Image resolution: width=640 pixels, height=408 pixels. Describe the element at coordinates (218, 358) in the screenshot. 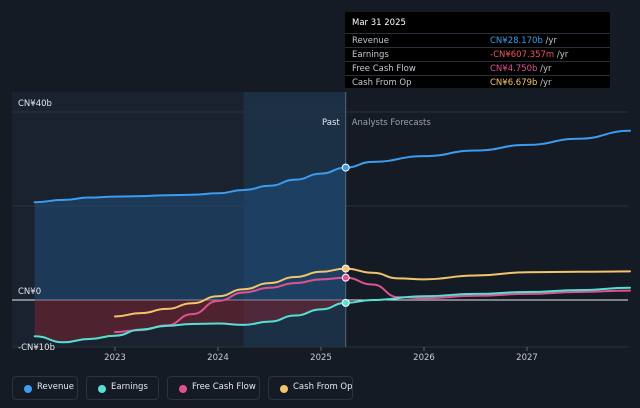

I see `x-tick-label: 2024` at that location.